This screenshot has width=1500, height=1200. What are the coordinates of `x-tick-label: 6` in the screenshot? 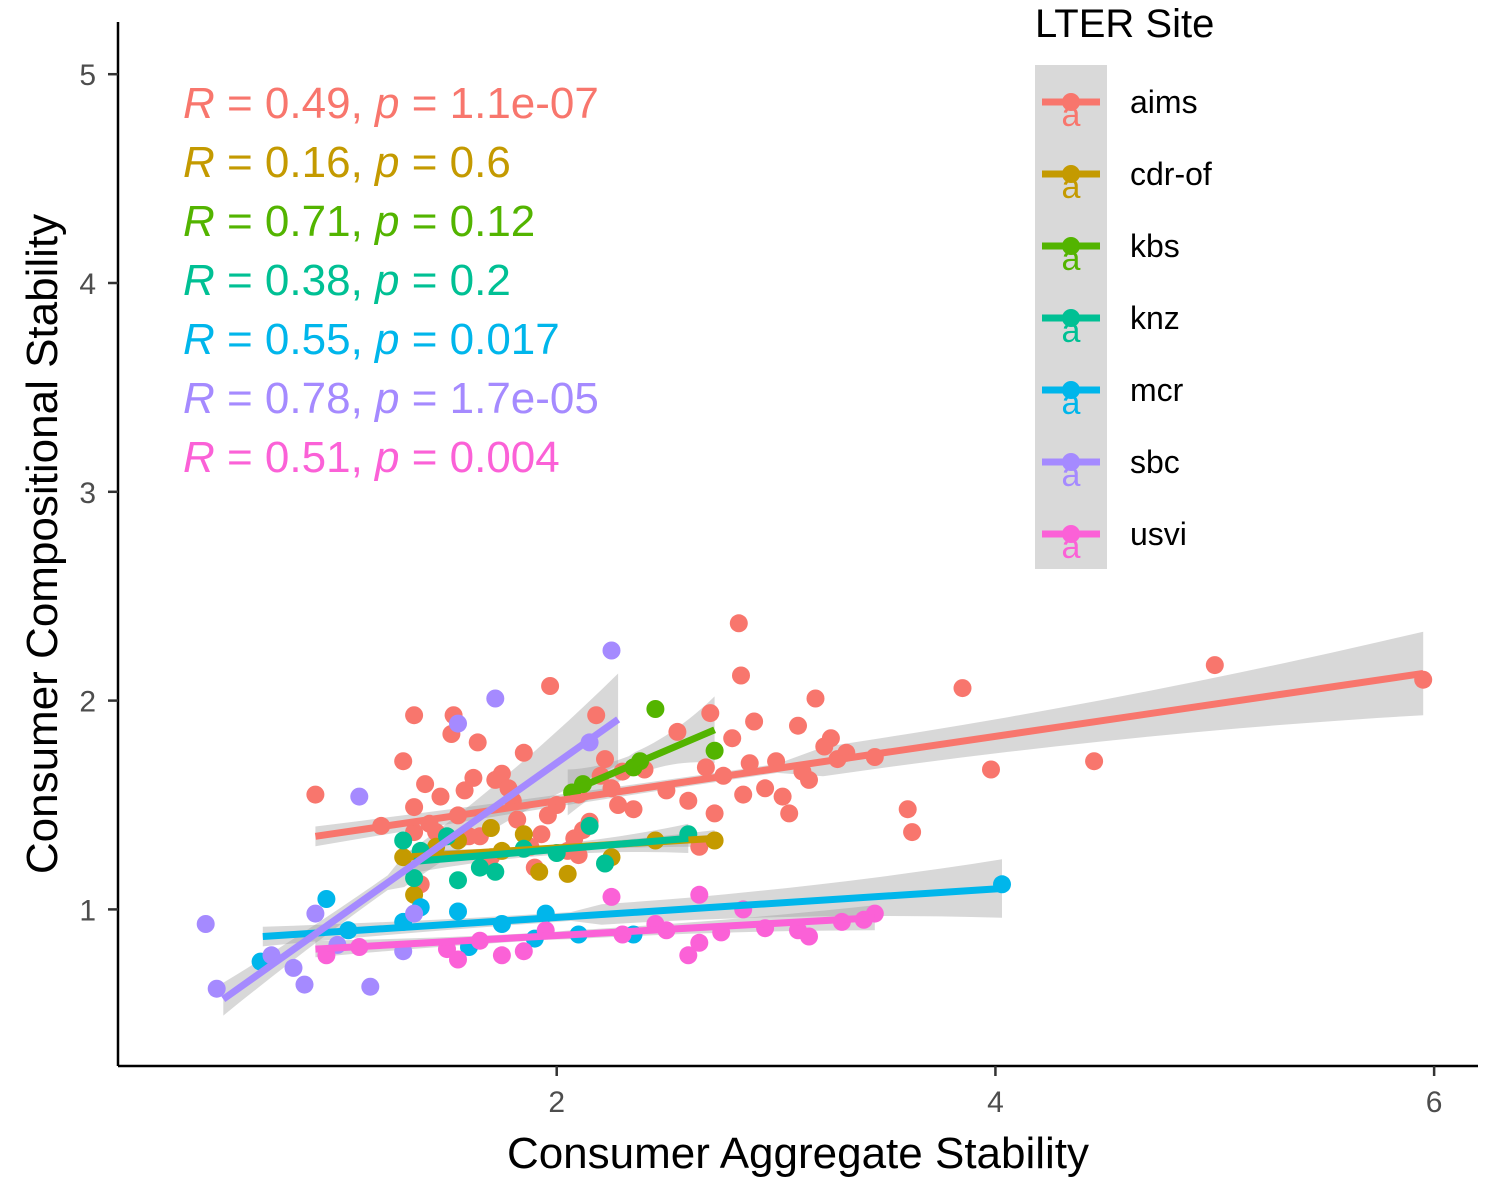 It's located at (1434, 1102).